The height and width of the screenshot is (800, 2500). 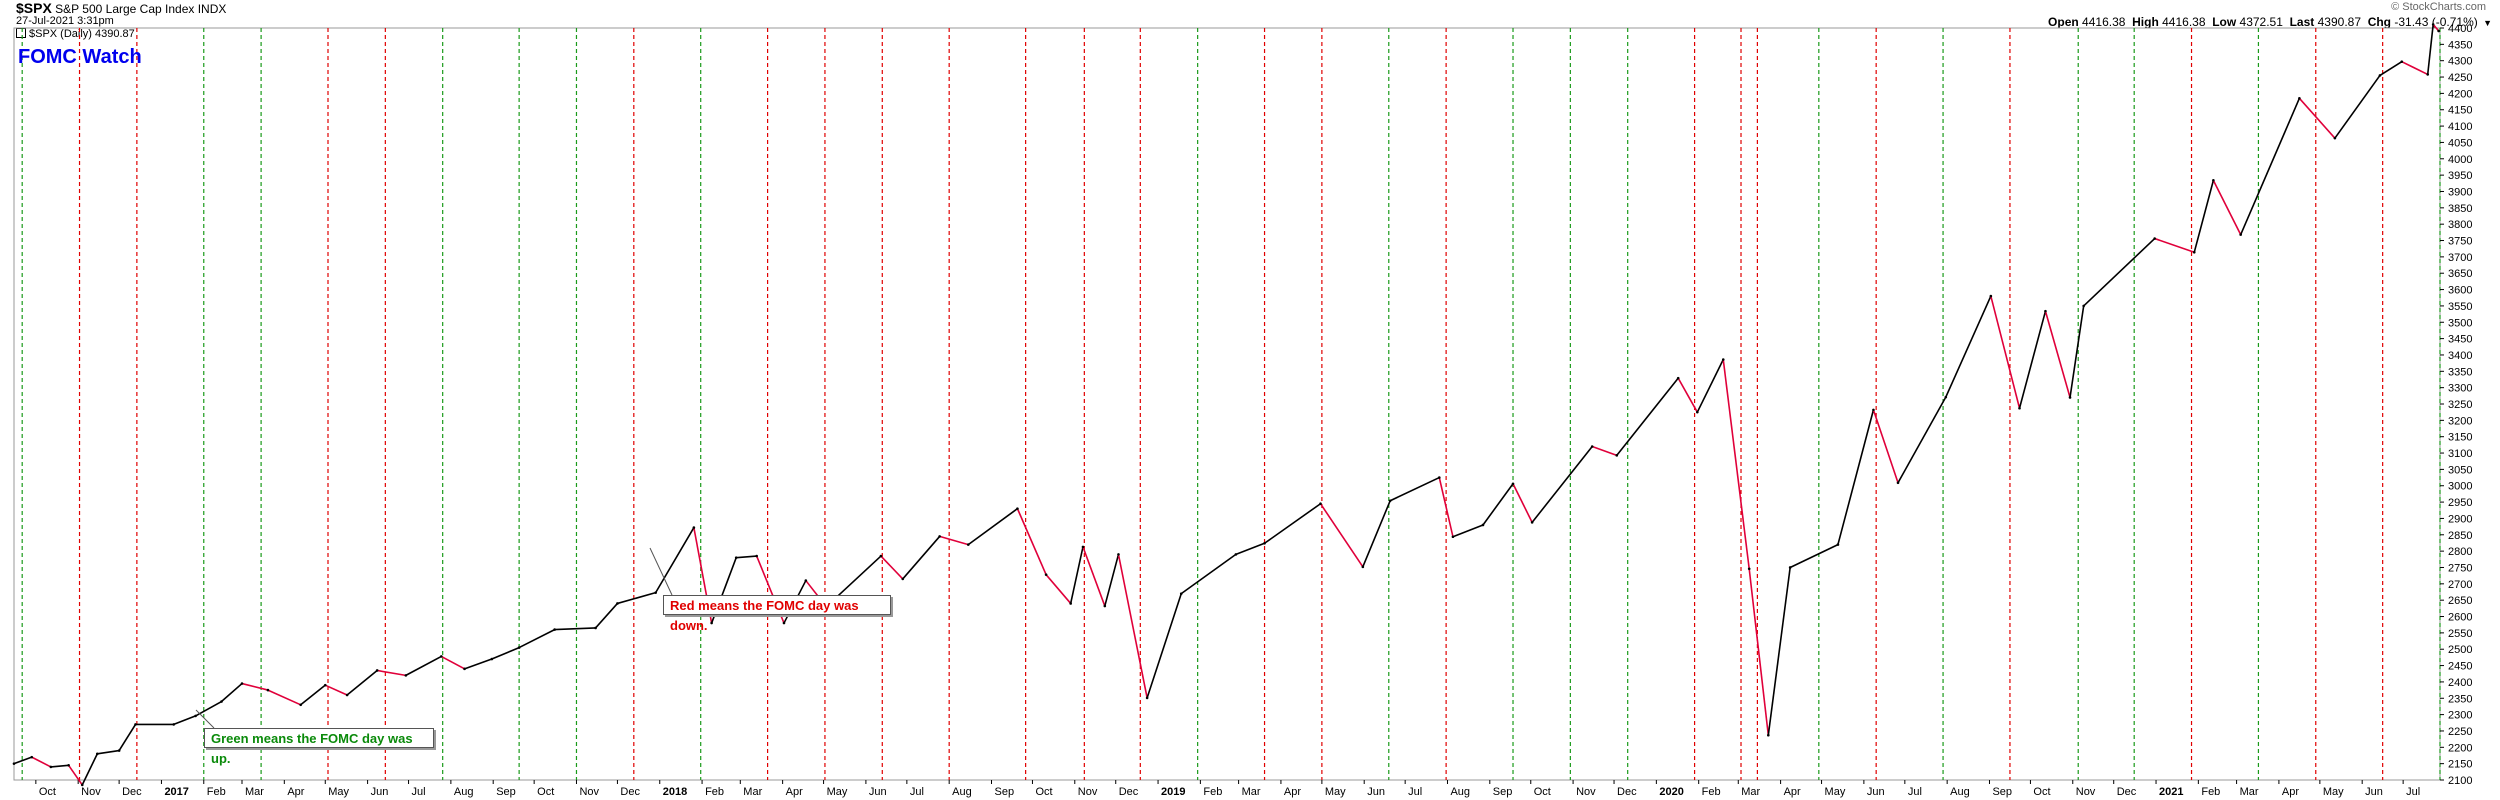 I want to click on y-tick-label: 2900, so click(x=2460, y=519).